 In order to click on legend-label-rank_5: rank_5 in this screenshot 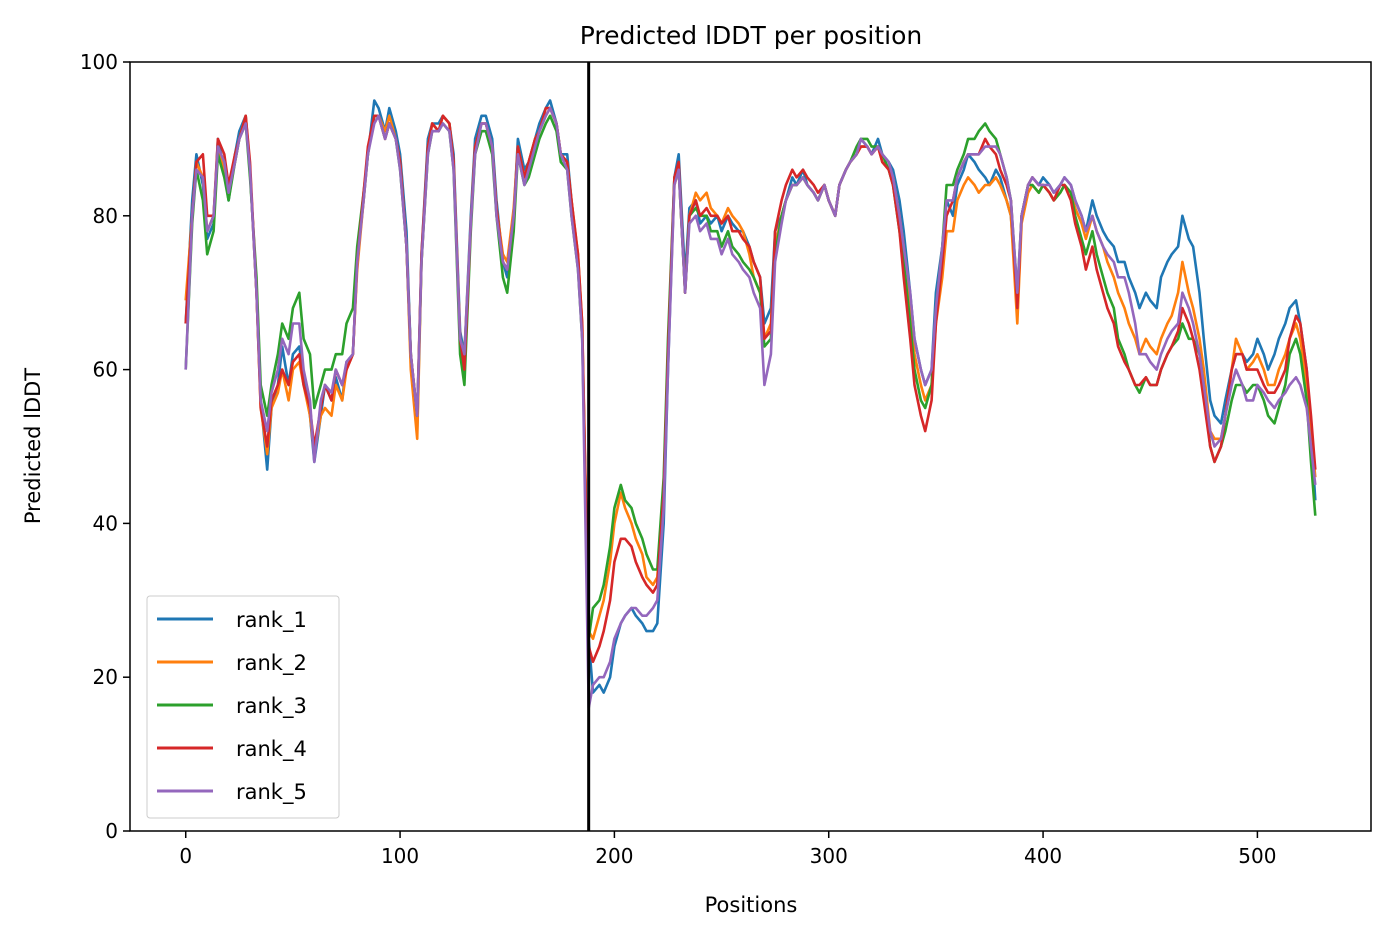, I will do `click(271, 792)`.